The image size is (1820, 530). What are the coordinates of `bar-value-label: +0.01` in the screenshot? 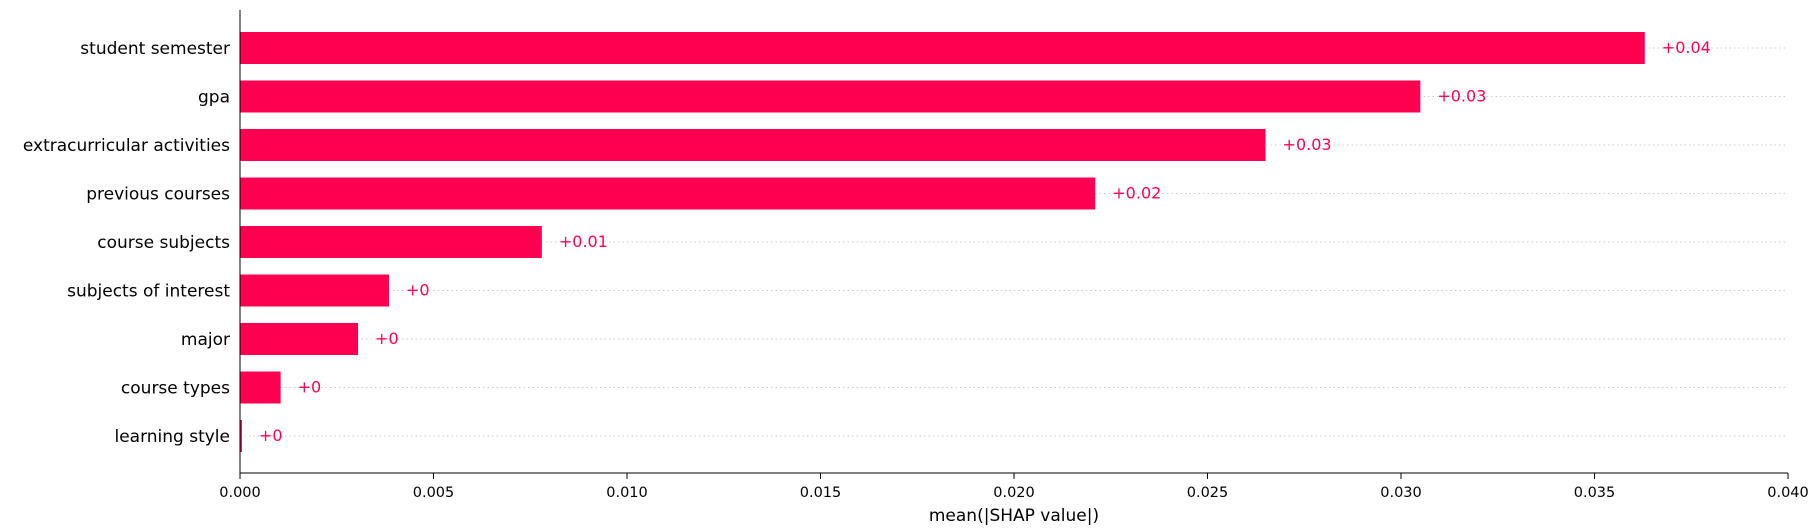 It's located at (583, 241).